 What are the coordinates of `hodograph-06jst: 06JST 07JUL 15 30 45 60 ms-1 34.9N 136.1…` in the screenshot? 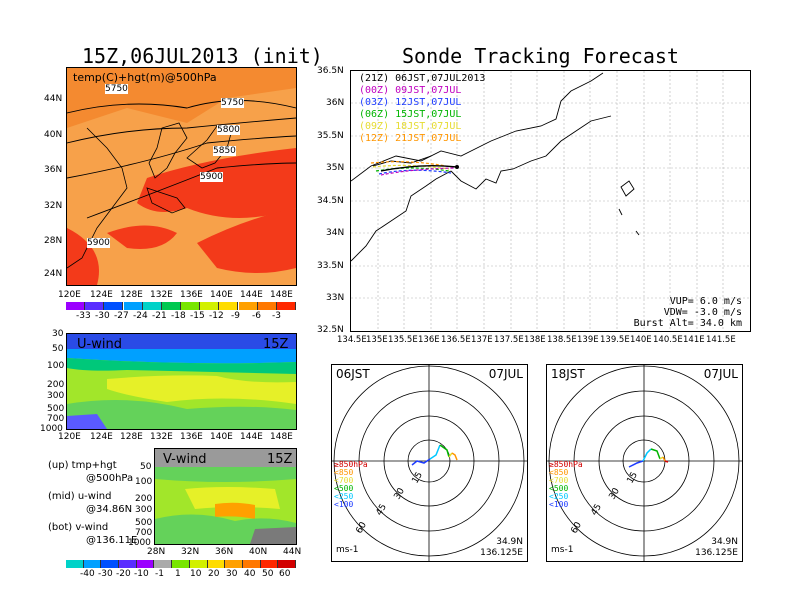 It's located at (429, 463).